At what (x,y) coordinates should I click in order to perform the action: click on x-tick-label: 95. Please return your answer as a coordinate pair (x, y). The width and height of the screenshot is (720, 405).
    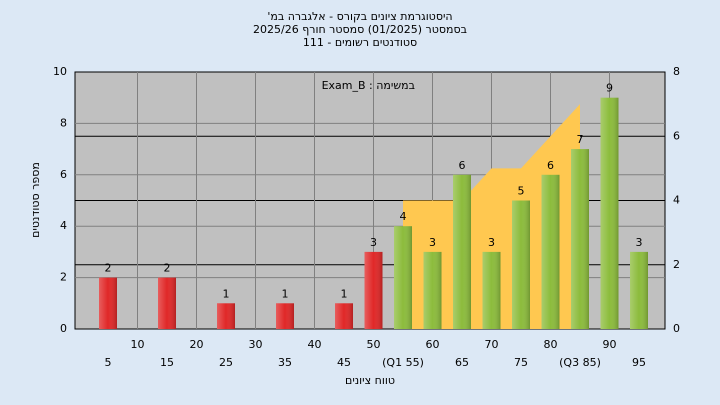
    Looking at the image, I should click on (639, 362).